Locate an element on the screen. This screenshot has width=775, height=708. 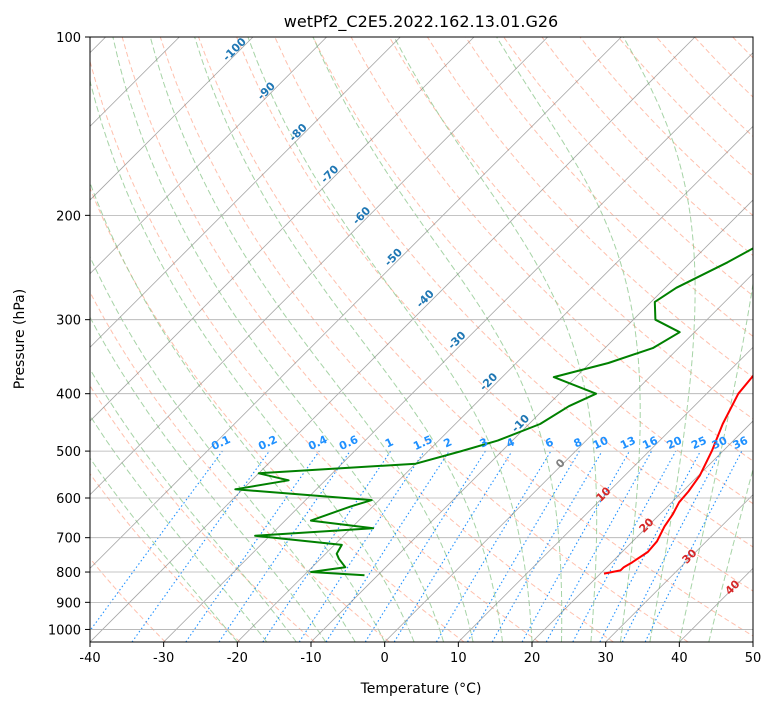
x-tick-label: 10 is located at coordinates (458, 658).